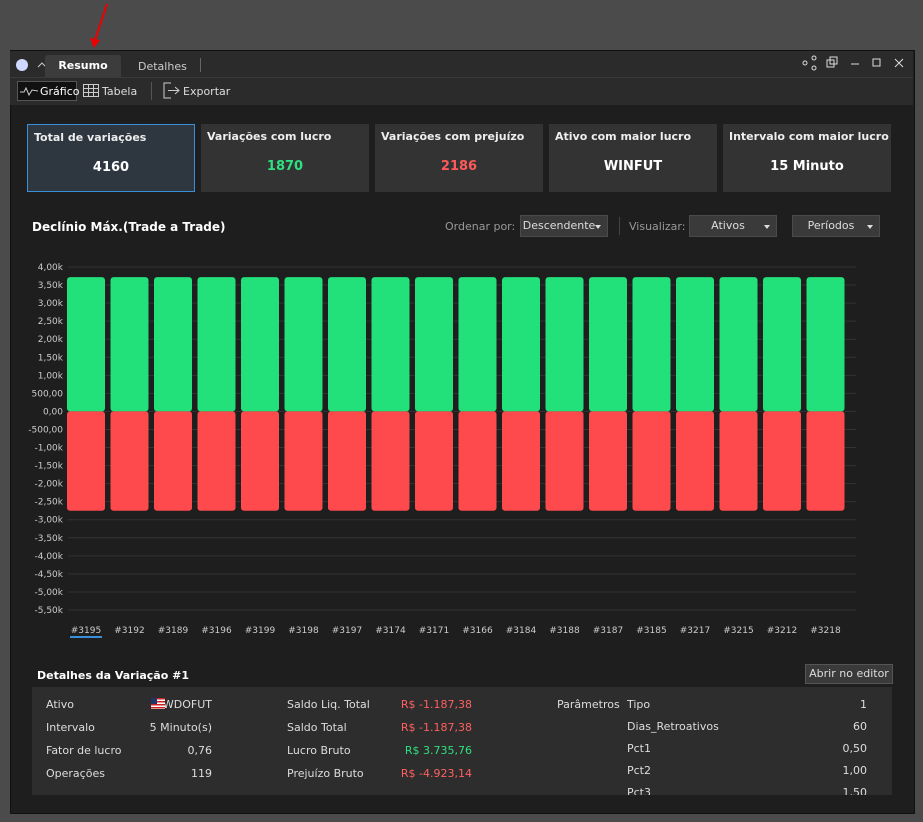 The height and width of the screenshot is (822, 923). What do you see at coordinates (216, 631) in the screenshot?
I see `x-tick-label: #3196` at bounding box center [216, 631].